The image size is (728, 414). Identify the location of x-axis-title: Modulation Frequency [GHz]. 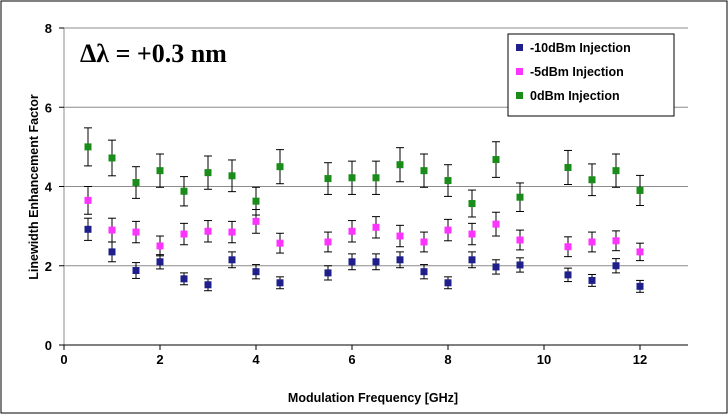
(373, 398).